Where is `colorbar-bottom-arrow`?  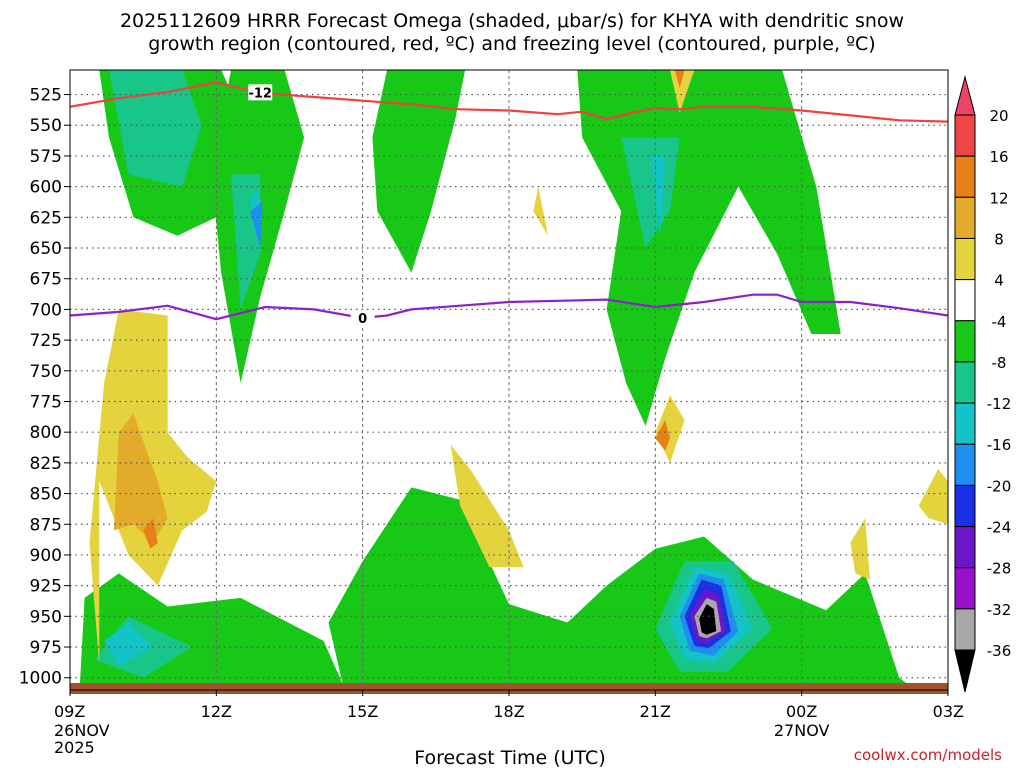 colorbar-bottom-arrow is located at coordinates (965, 671).